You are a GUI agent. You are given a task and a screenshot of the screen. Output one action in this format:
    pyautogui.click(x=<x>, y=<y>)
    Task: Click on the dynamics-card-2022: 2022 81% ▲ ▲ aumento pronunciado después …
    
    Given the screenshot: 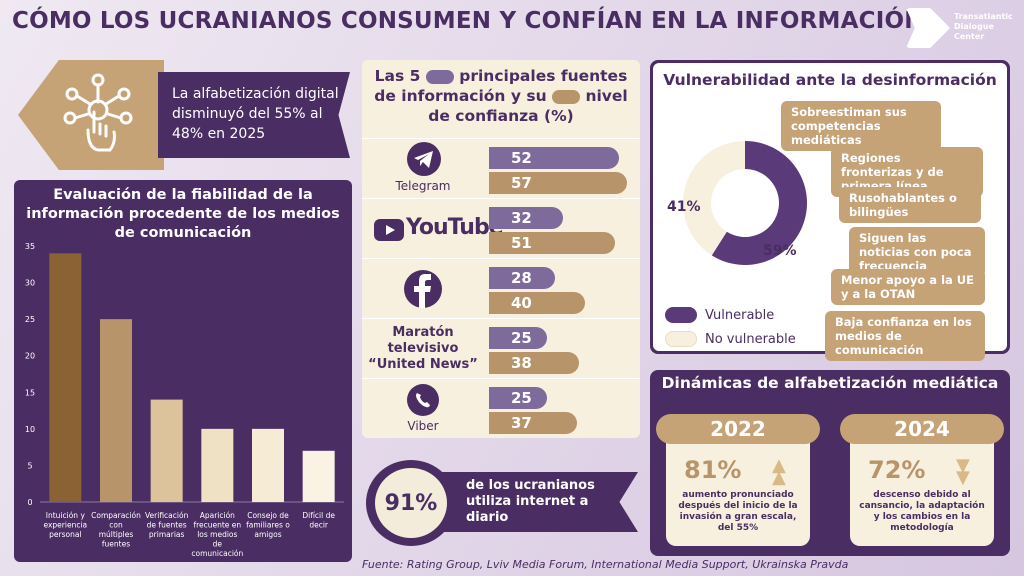 What is the action you would take?
    pyautogui.click(x=738, y=480)
    